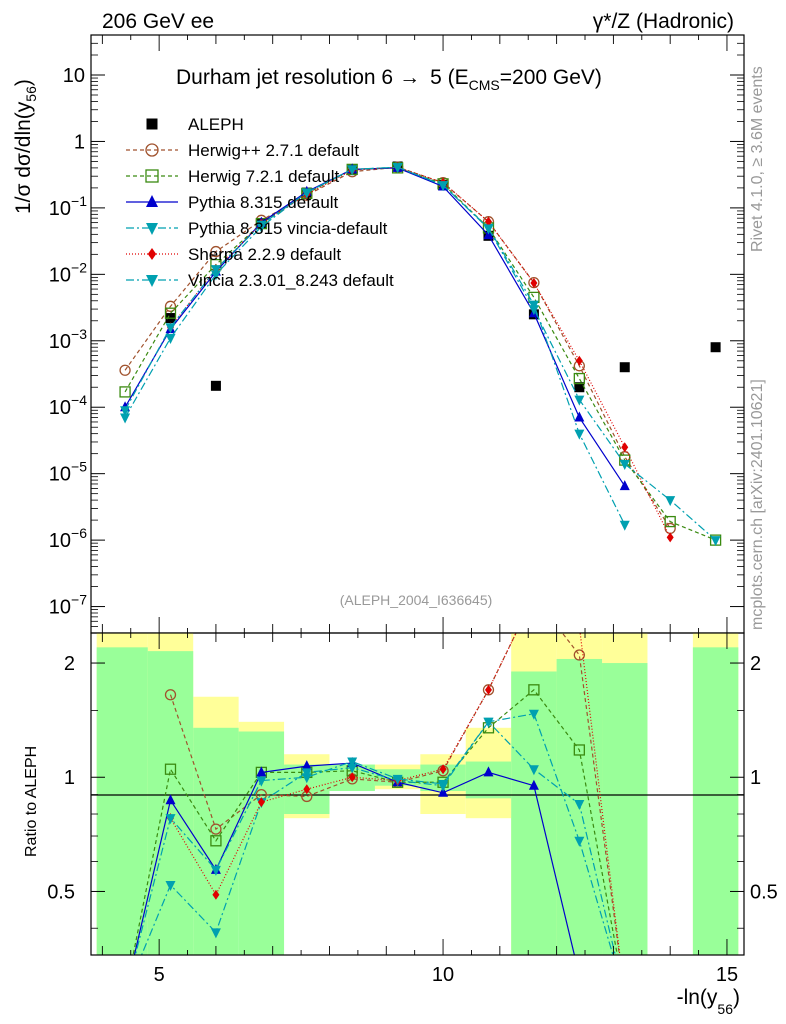 This screenshot has height=1024, width=786. Describe the element at coordinates (375, 837) in the screenshot. I see `ratio-line-vincia-2-3-01-8-243-default` at that location.